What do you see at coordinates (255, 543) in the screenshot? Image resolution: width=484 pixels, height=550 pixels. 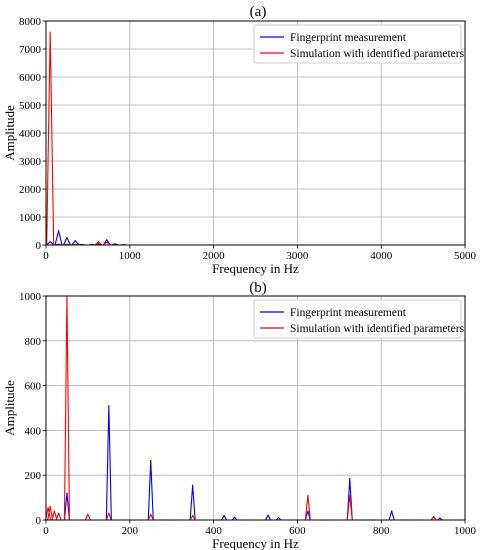 I see `panel-b-x-axis-label: Frequency in Hz` at bounding box center [255, 543].